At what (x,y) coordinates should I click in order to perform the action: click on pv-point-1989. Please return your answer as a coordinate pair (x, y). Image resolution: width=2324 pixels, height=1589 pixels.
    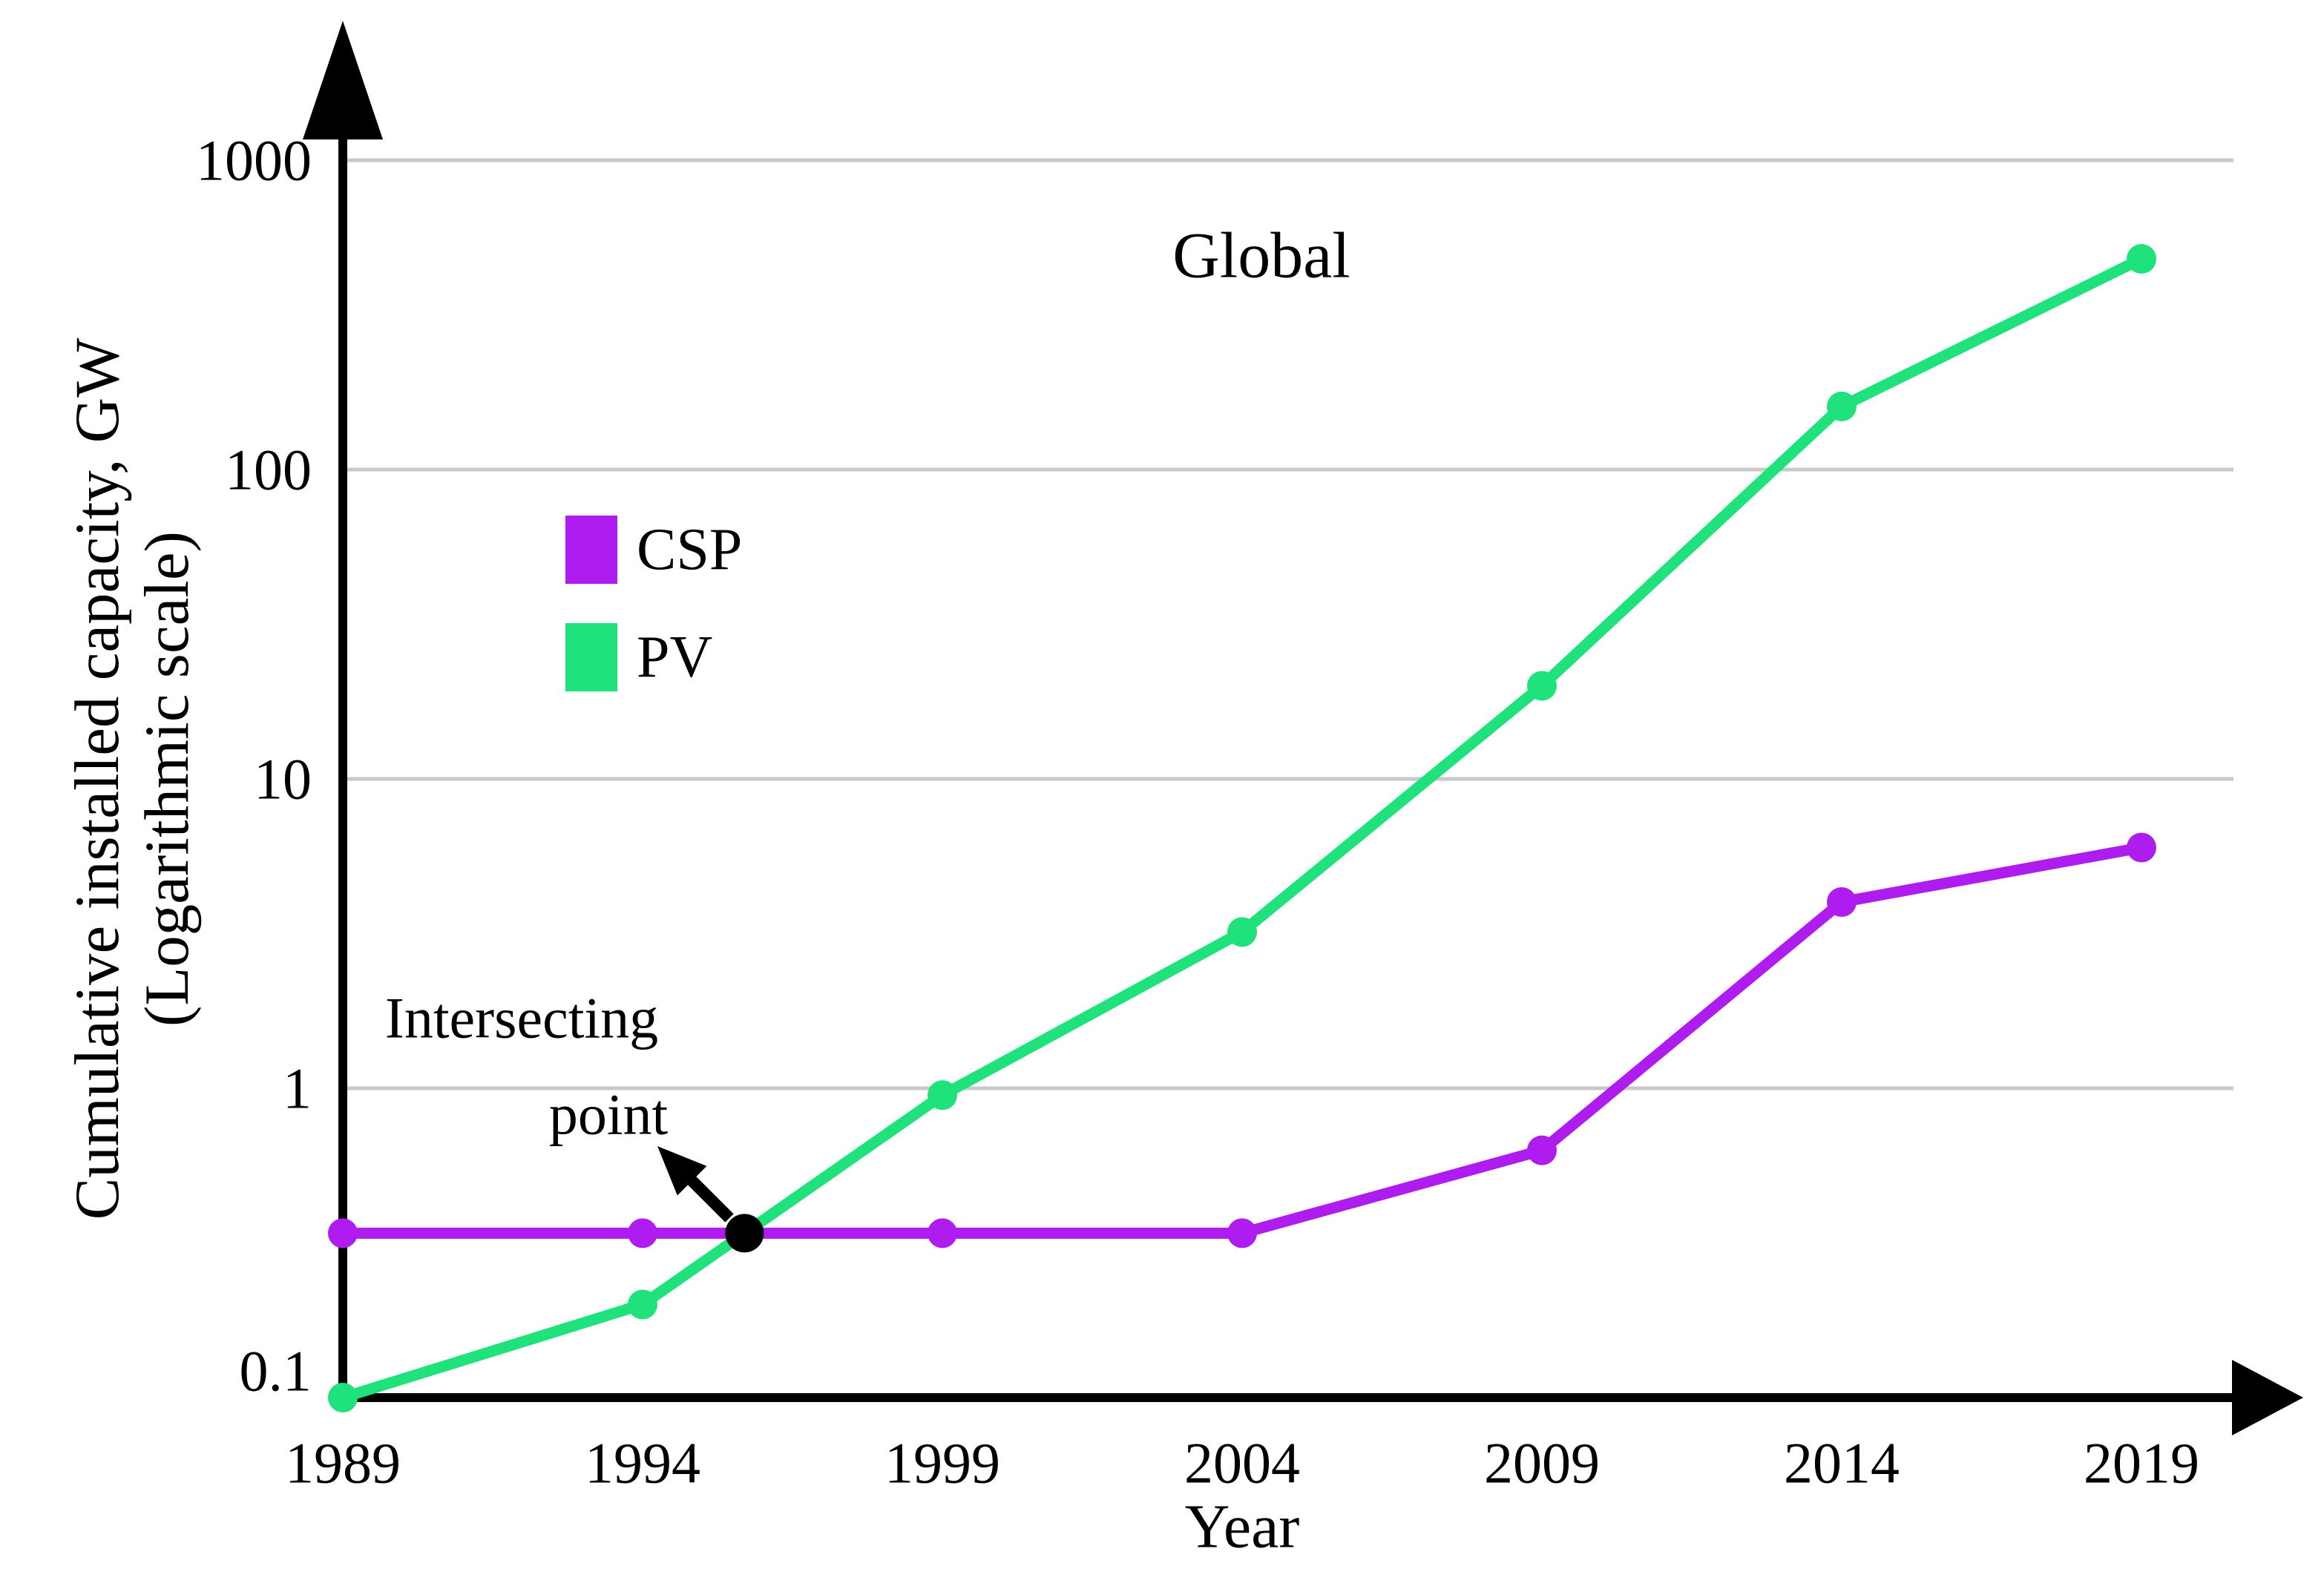
    Looking at the image, I should click on (343, 1397).